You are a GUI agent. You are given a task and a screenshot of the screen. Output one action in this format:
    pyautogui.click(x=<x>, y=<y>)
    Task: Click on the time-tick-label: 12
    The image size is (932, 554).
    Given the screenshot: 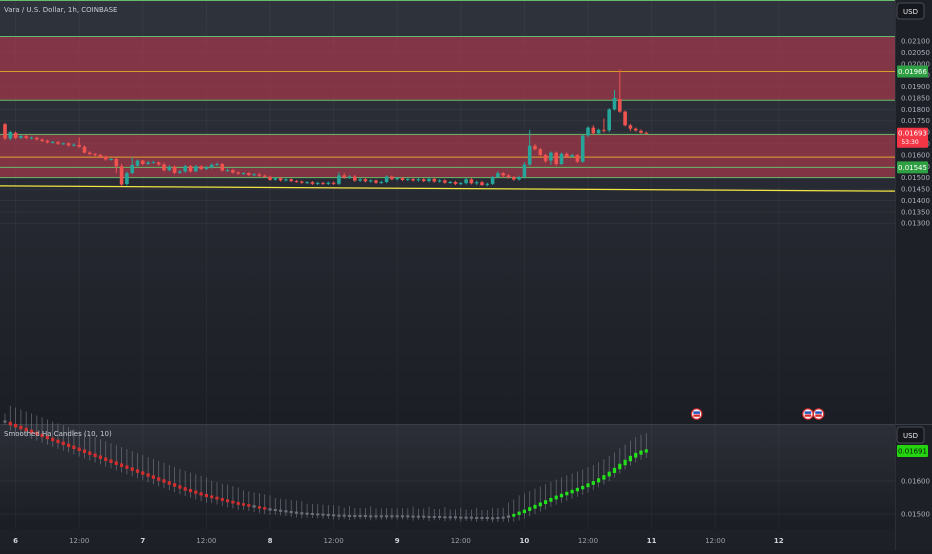 What is the action you would take?
    pyautogui.click(x=779, y=541)
    